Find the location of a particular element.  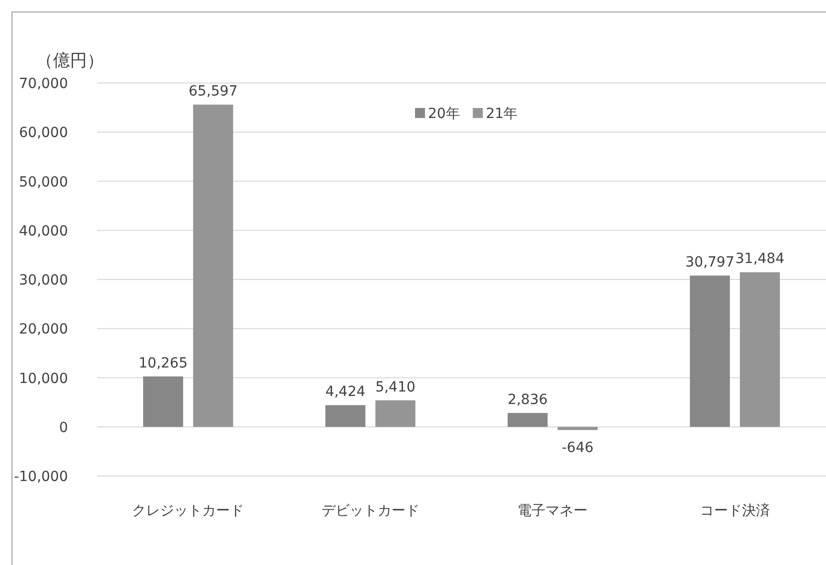

x-tick-label: コード決済 is located at coordinates (735, 511).